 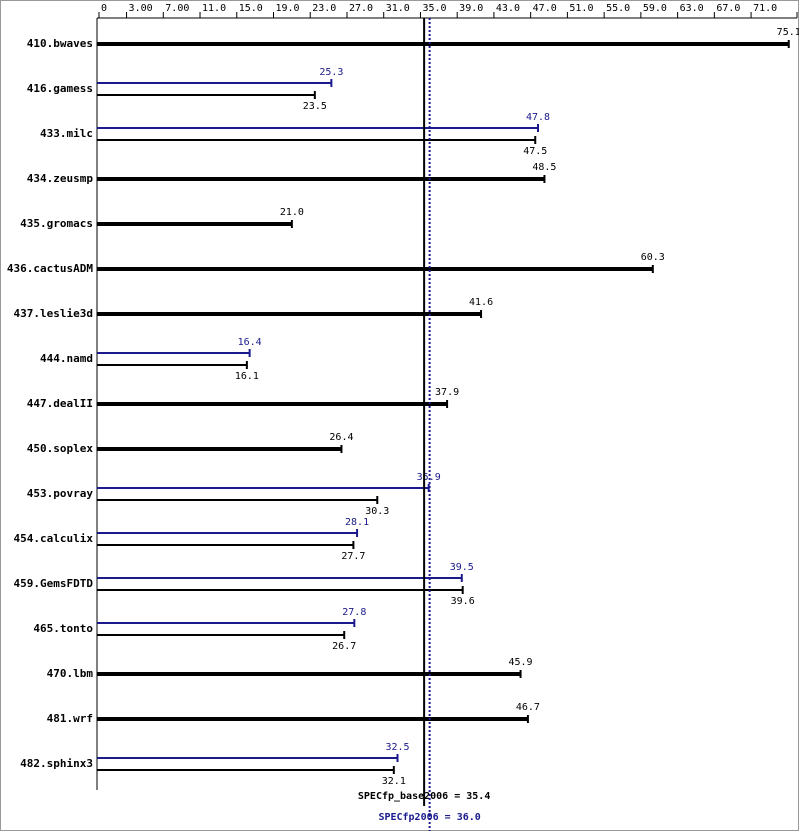 What do you see at coordinates (528, 707) in the screenshot?
I see `value-label: 46.7` at bounding box center [528, 707].